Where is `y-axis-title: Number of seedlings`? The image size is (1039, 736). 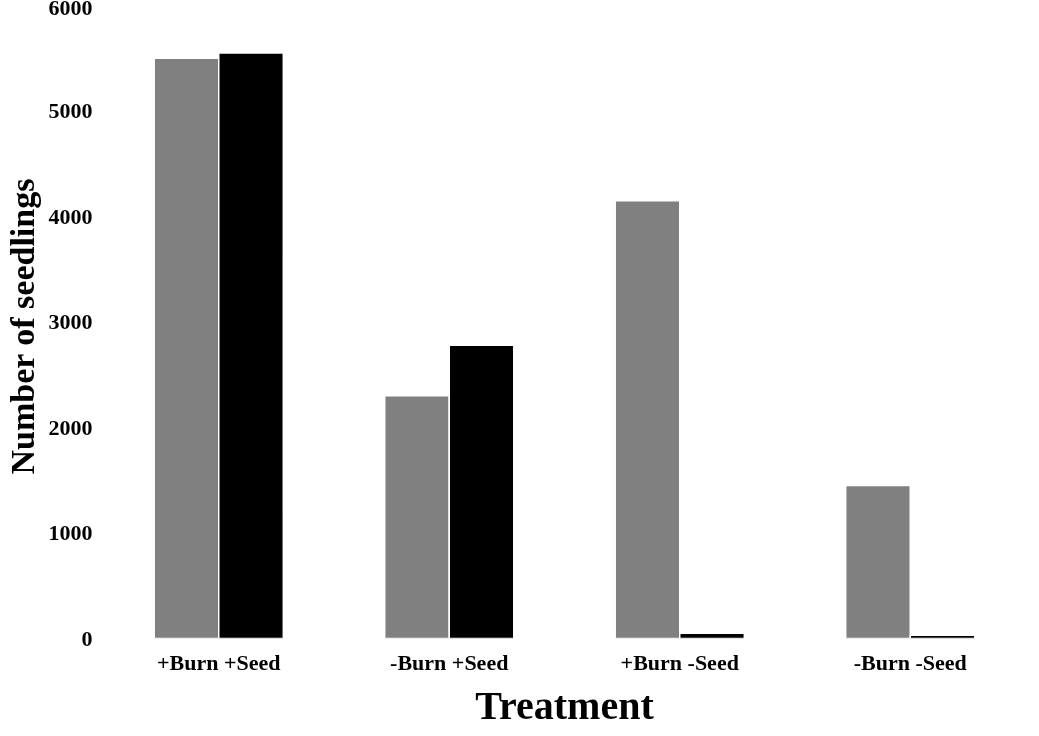 y-axis-title: Number of seedlings is located at coordinates (22, 326).